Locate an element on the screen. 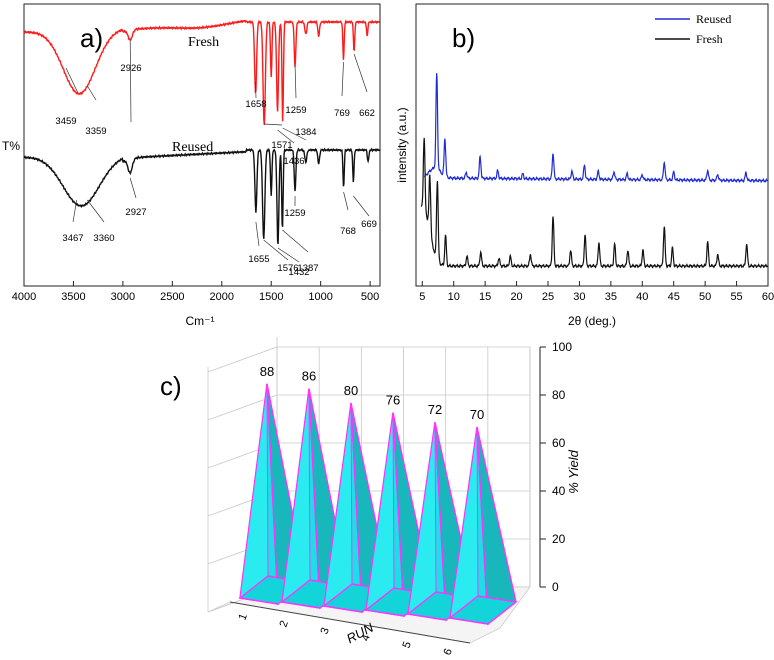 The width and height of the screenshot is (774, 660). pyramid-bar: 70 is located at coordinates (483, 516).